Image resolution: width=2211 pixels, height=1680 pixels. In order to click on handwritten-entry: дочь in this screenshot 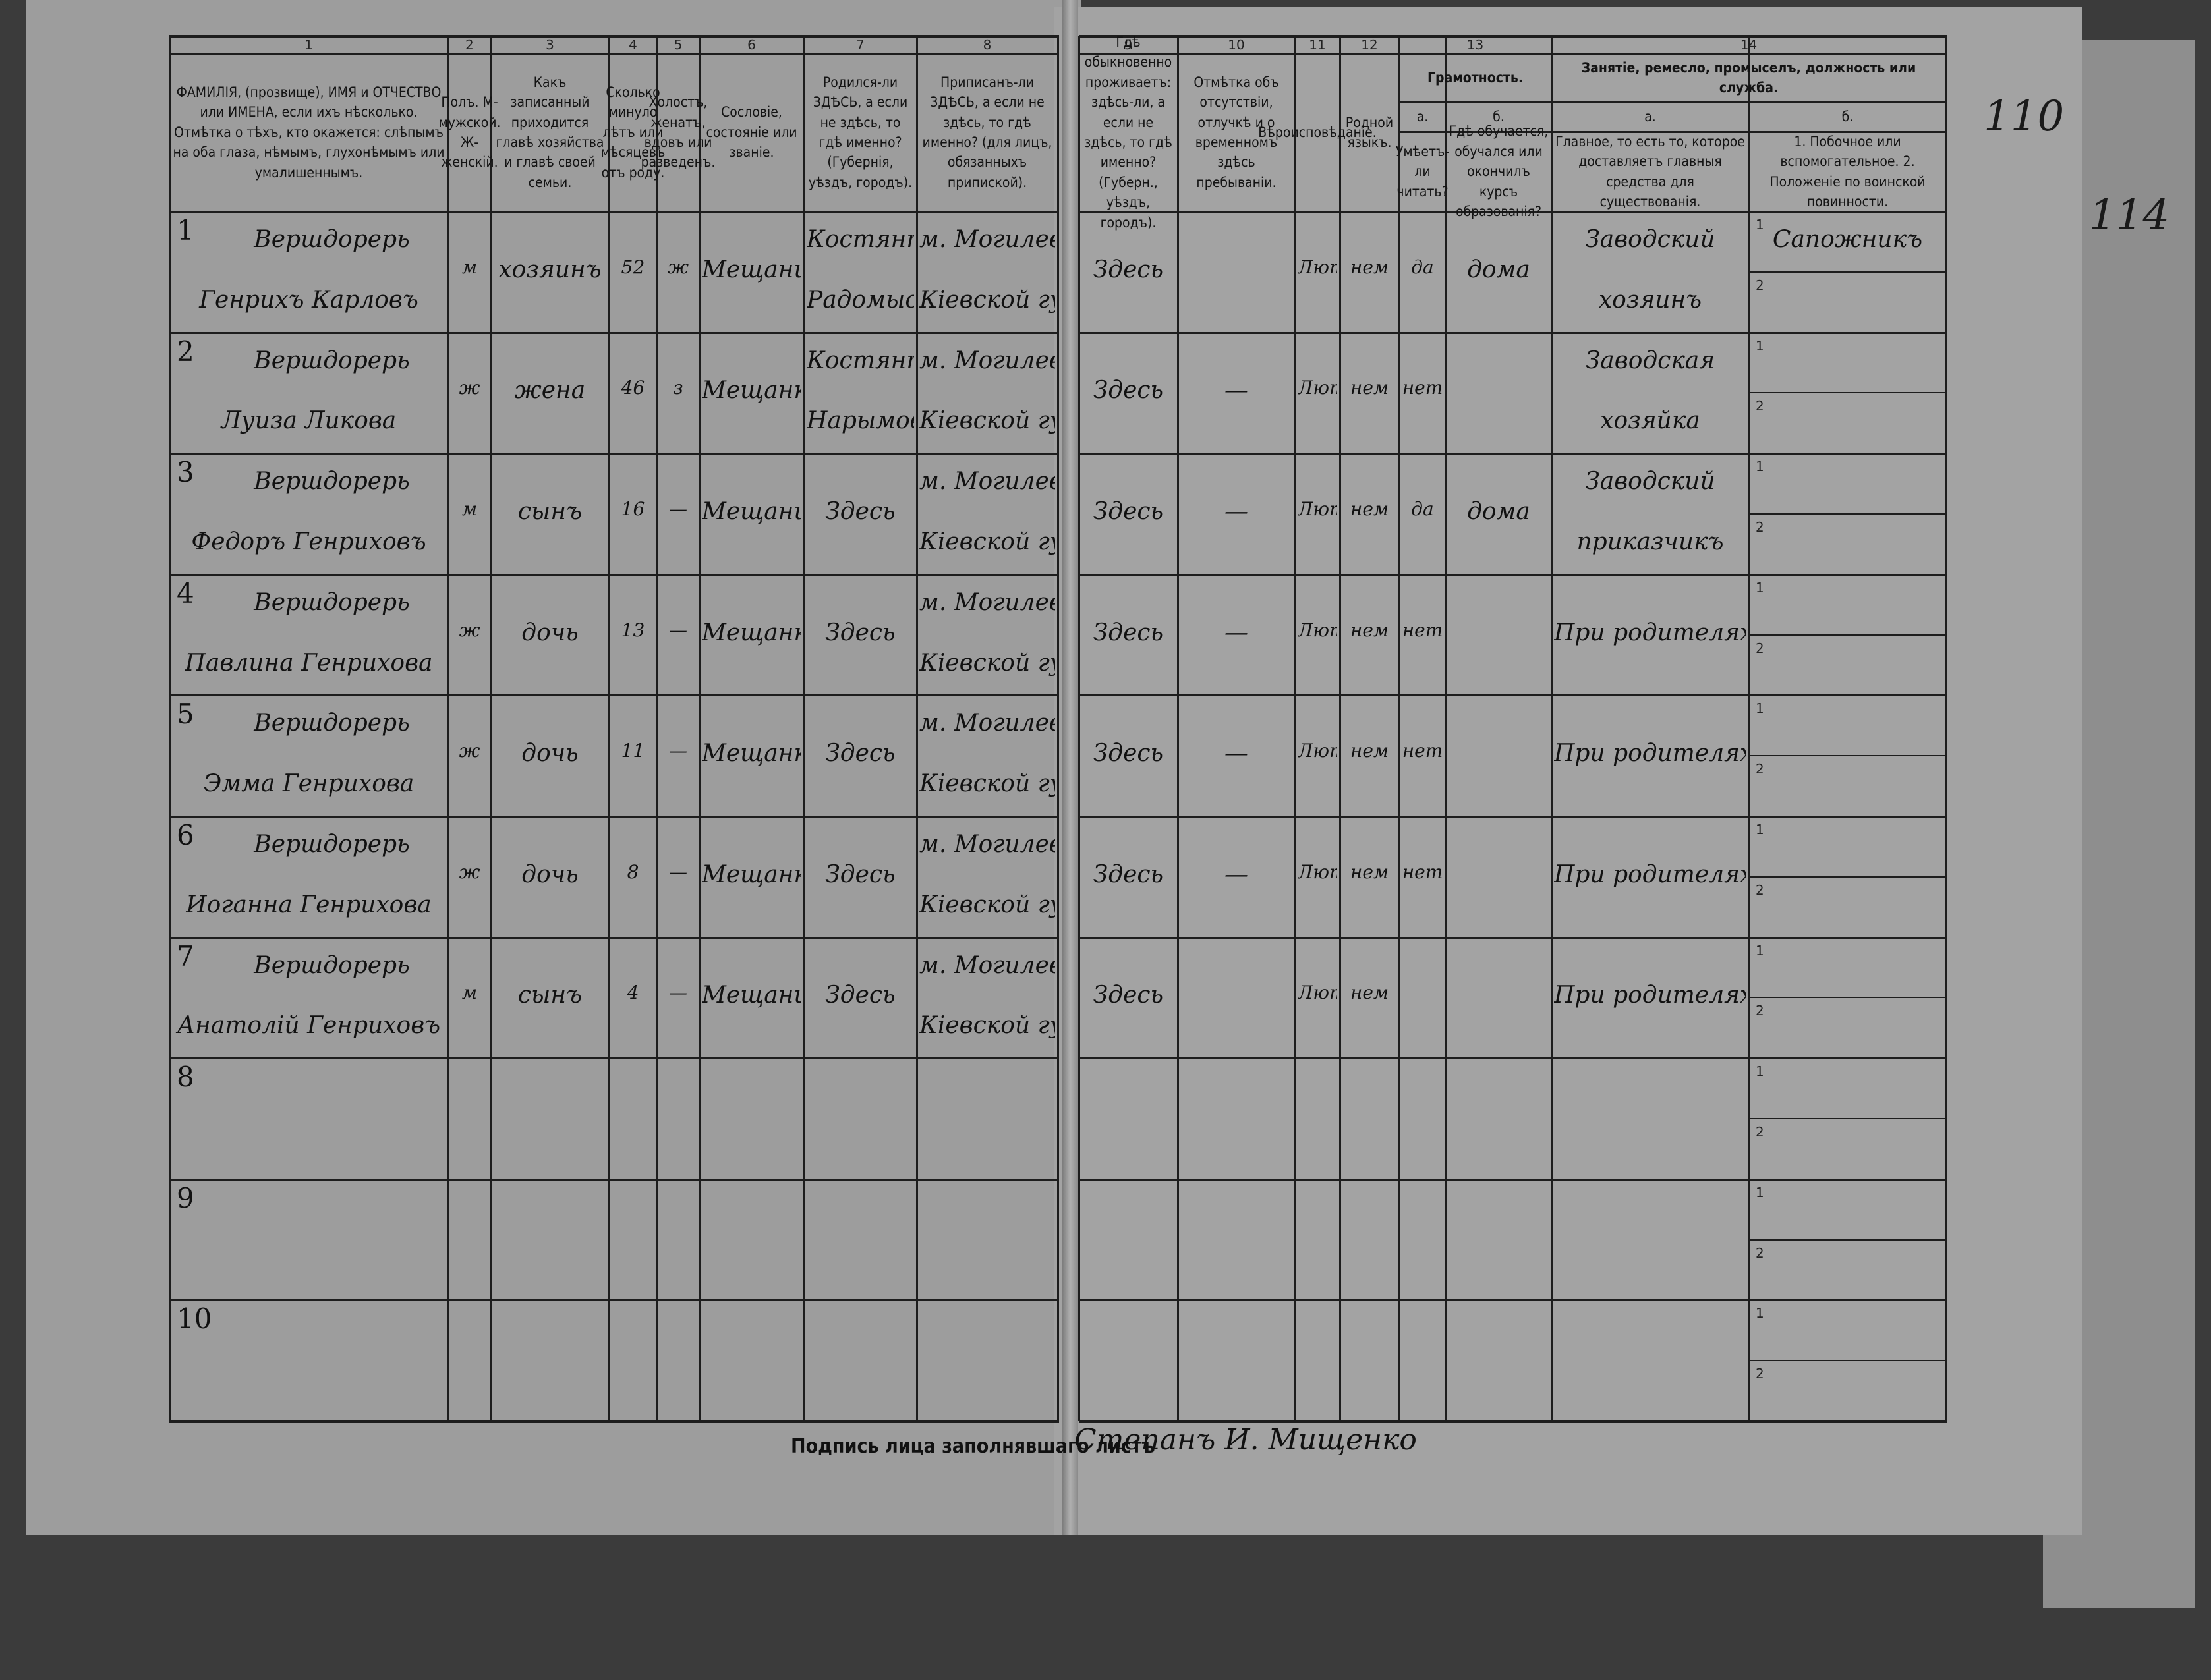, I will do `click(550, 632)`.